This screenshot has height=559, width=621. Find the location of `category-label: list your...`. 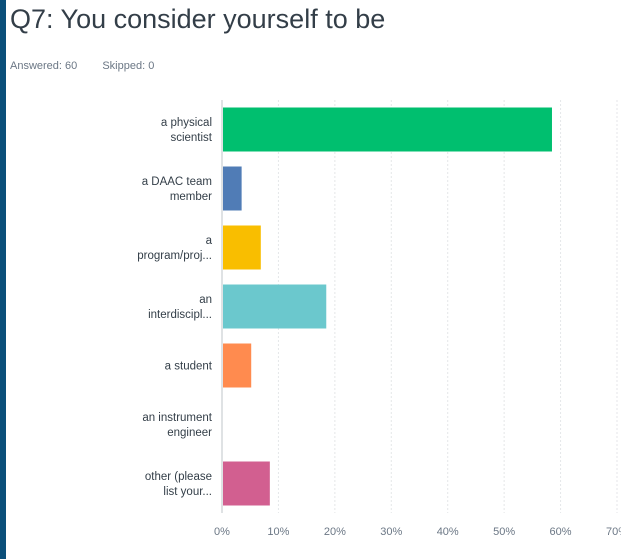

category-label: list your... is located at coordinates (187, 492).